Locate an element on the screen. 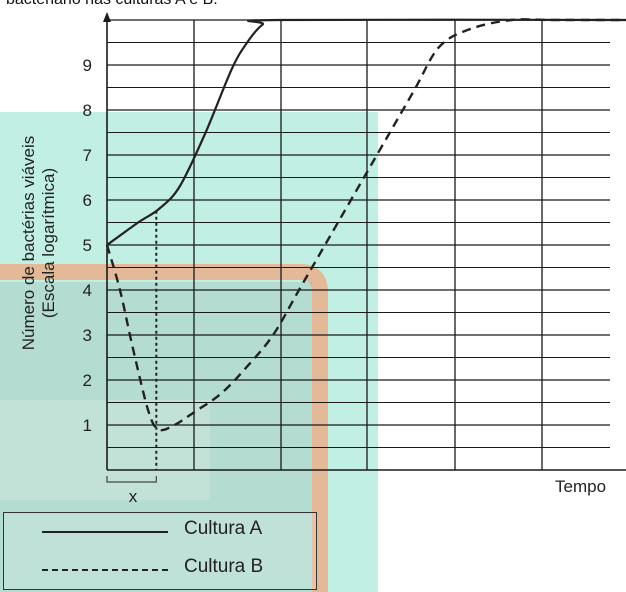  x-marker is located at coordinates (132, 346).